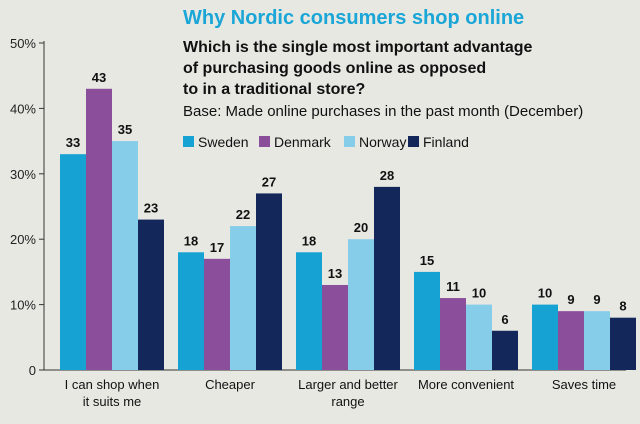  Describe the element at coordinates (545, 293) in the screenshot. I see `value-label-sweden-4: 10` at that location.